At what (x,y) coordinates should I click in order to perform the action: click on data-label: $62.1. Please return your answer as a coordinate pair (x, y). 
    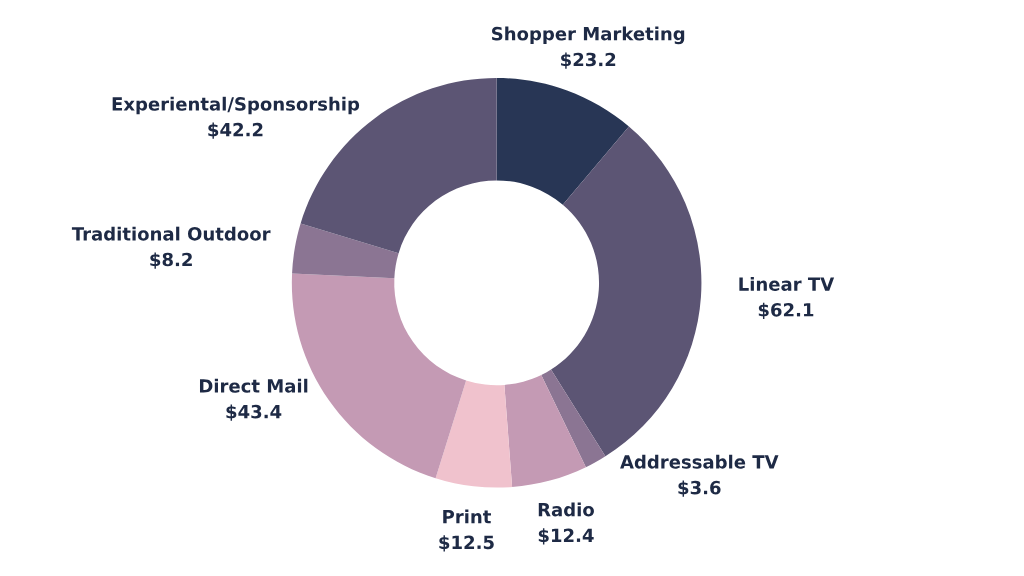
    Looking at the image, I should click on (786, 311).